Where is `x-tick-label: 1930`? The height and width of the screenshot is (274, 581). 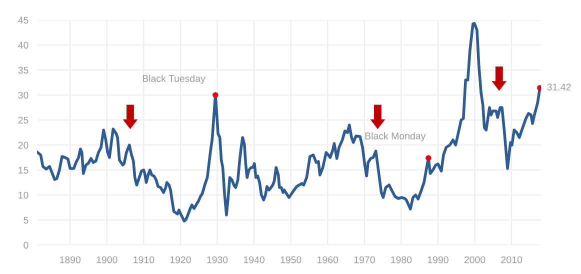 x-tick-label: 1930 is located at coordinates (217, 260).